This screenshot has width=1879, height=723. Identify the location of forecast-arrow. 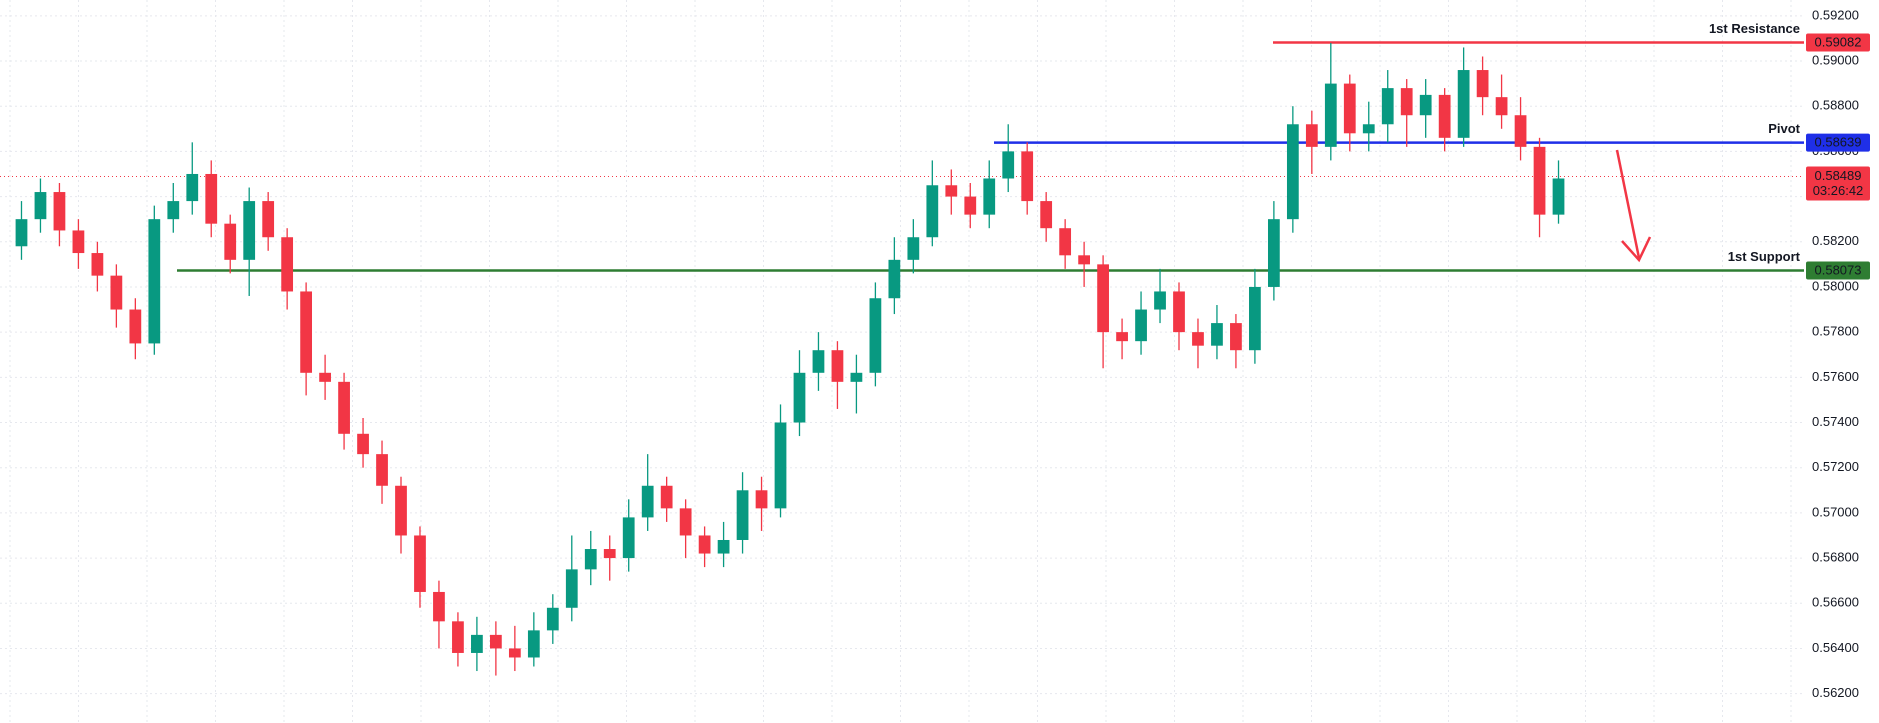
(1633, 206).